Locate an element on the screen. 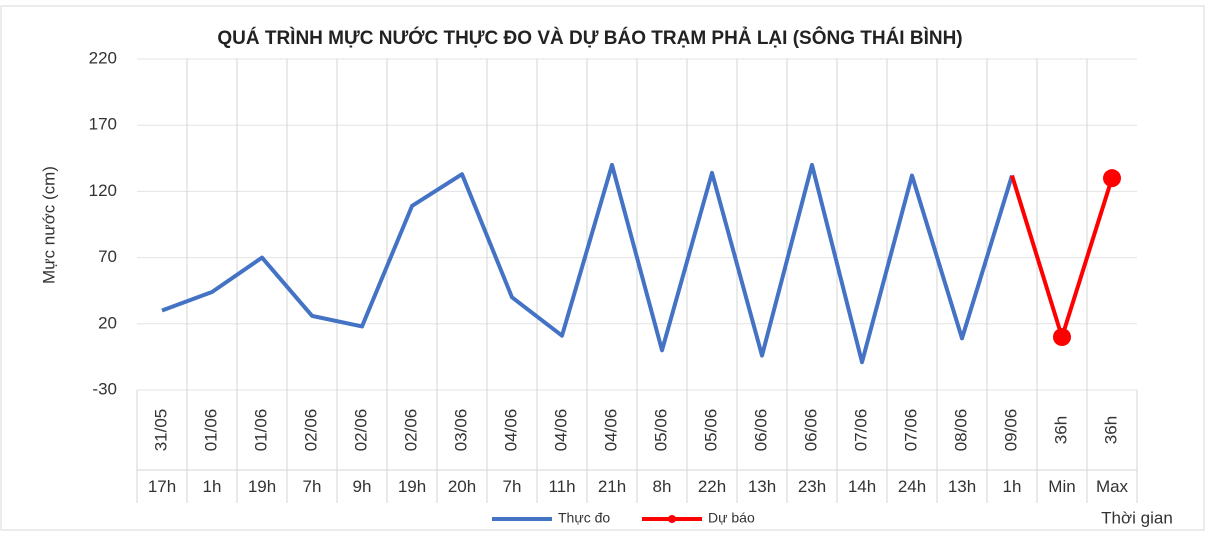  x-tick-label-time: 17h is located at coordinates (162, 486).